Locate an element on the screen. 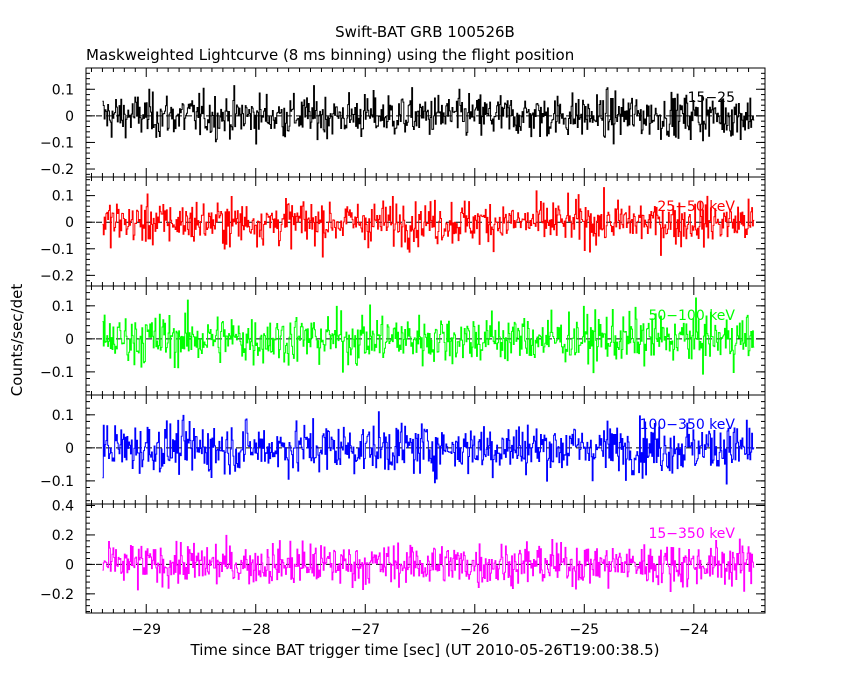 Image resolution: width=850 pixels, height=680 pixels. x-axis: −29 −28 −27 −26 −25 −24 is located at coordinates (419, 630).